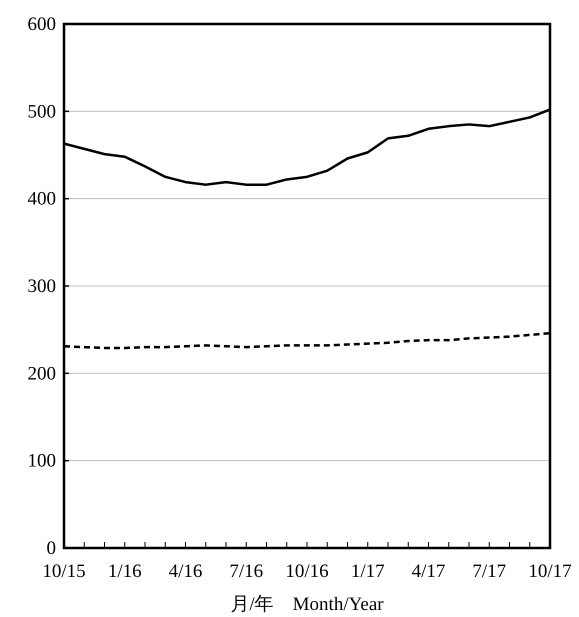  I want to click on x-axis-title: 月/年 Month/Year, so click(307, 604).